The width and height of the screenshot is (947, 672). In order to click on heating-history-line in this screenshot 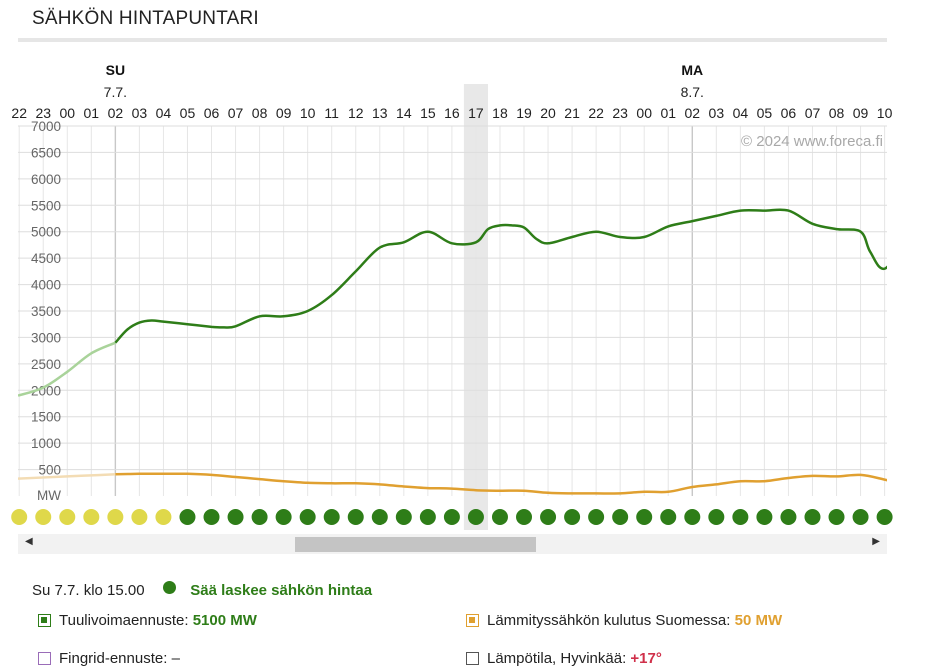, I will do `click(67, 476)`.